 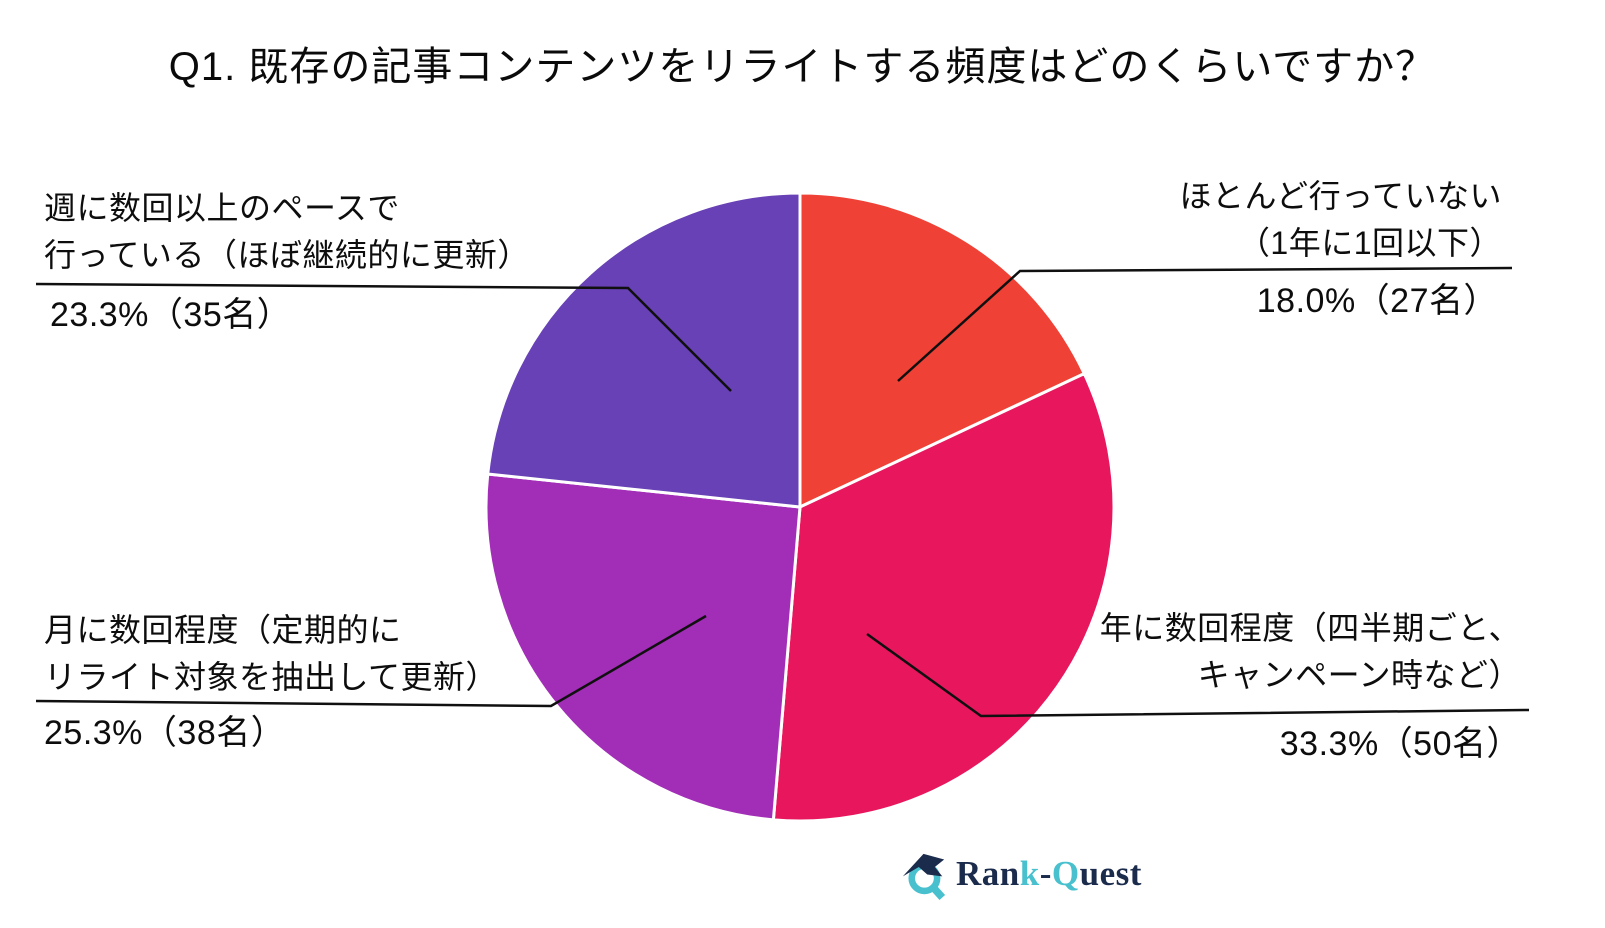 I want to click on rank-quest-logo-text: Rank-Quest, so click(x=1049, y=874).